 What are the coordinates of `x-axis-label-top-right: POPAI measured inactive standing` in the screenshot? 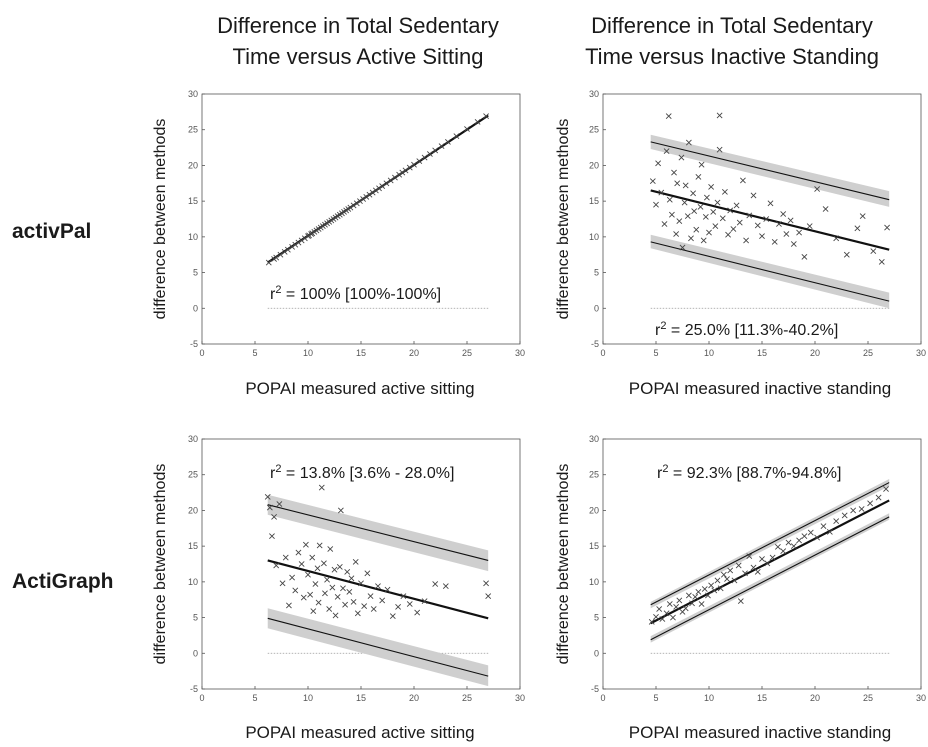 It's located at (760, 388).